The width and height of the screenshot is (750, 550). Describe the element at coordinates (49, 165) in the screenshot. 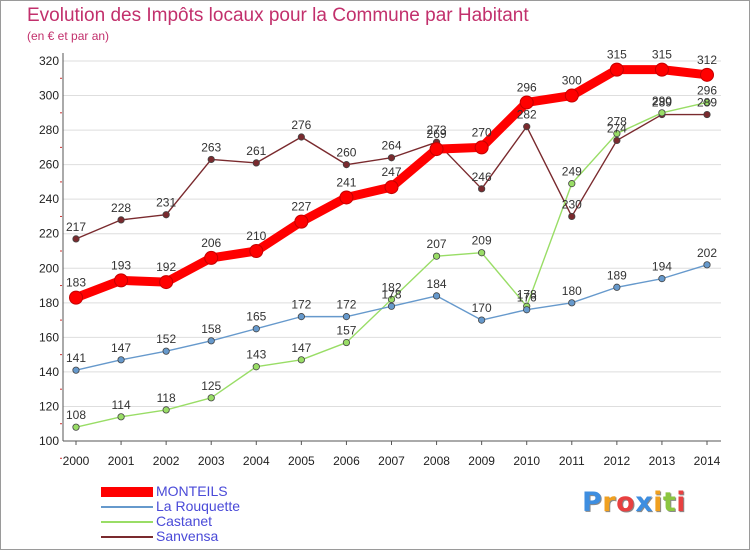

I see `y-tick-label: 260` at that location.